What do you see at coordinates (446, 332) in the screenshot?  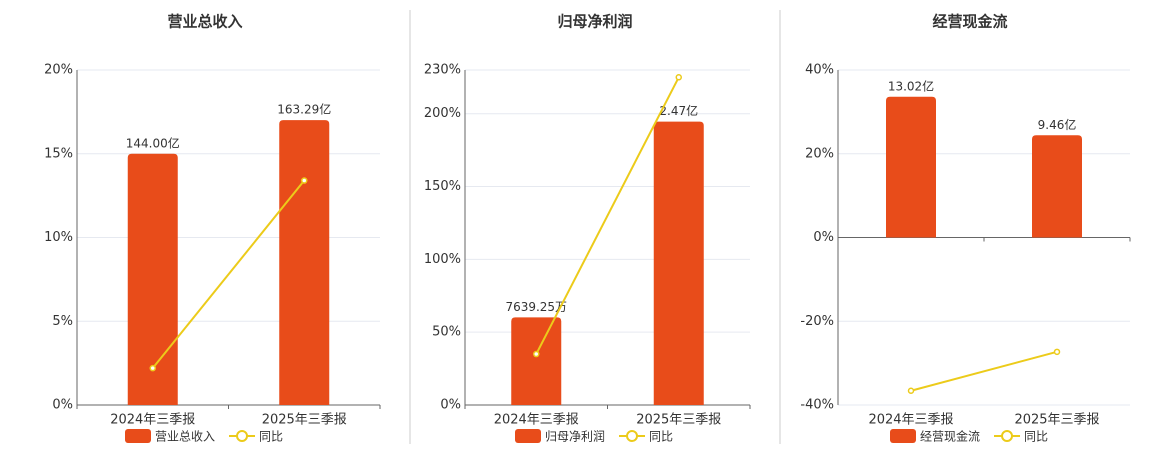 I see `y-tick-label: 50%` at bounding box center [446, 332].